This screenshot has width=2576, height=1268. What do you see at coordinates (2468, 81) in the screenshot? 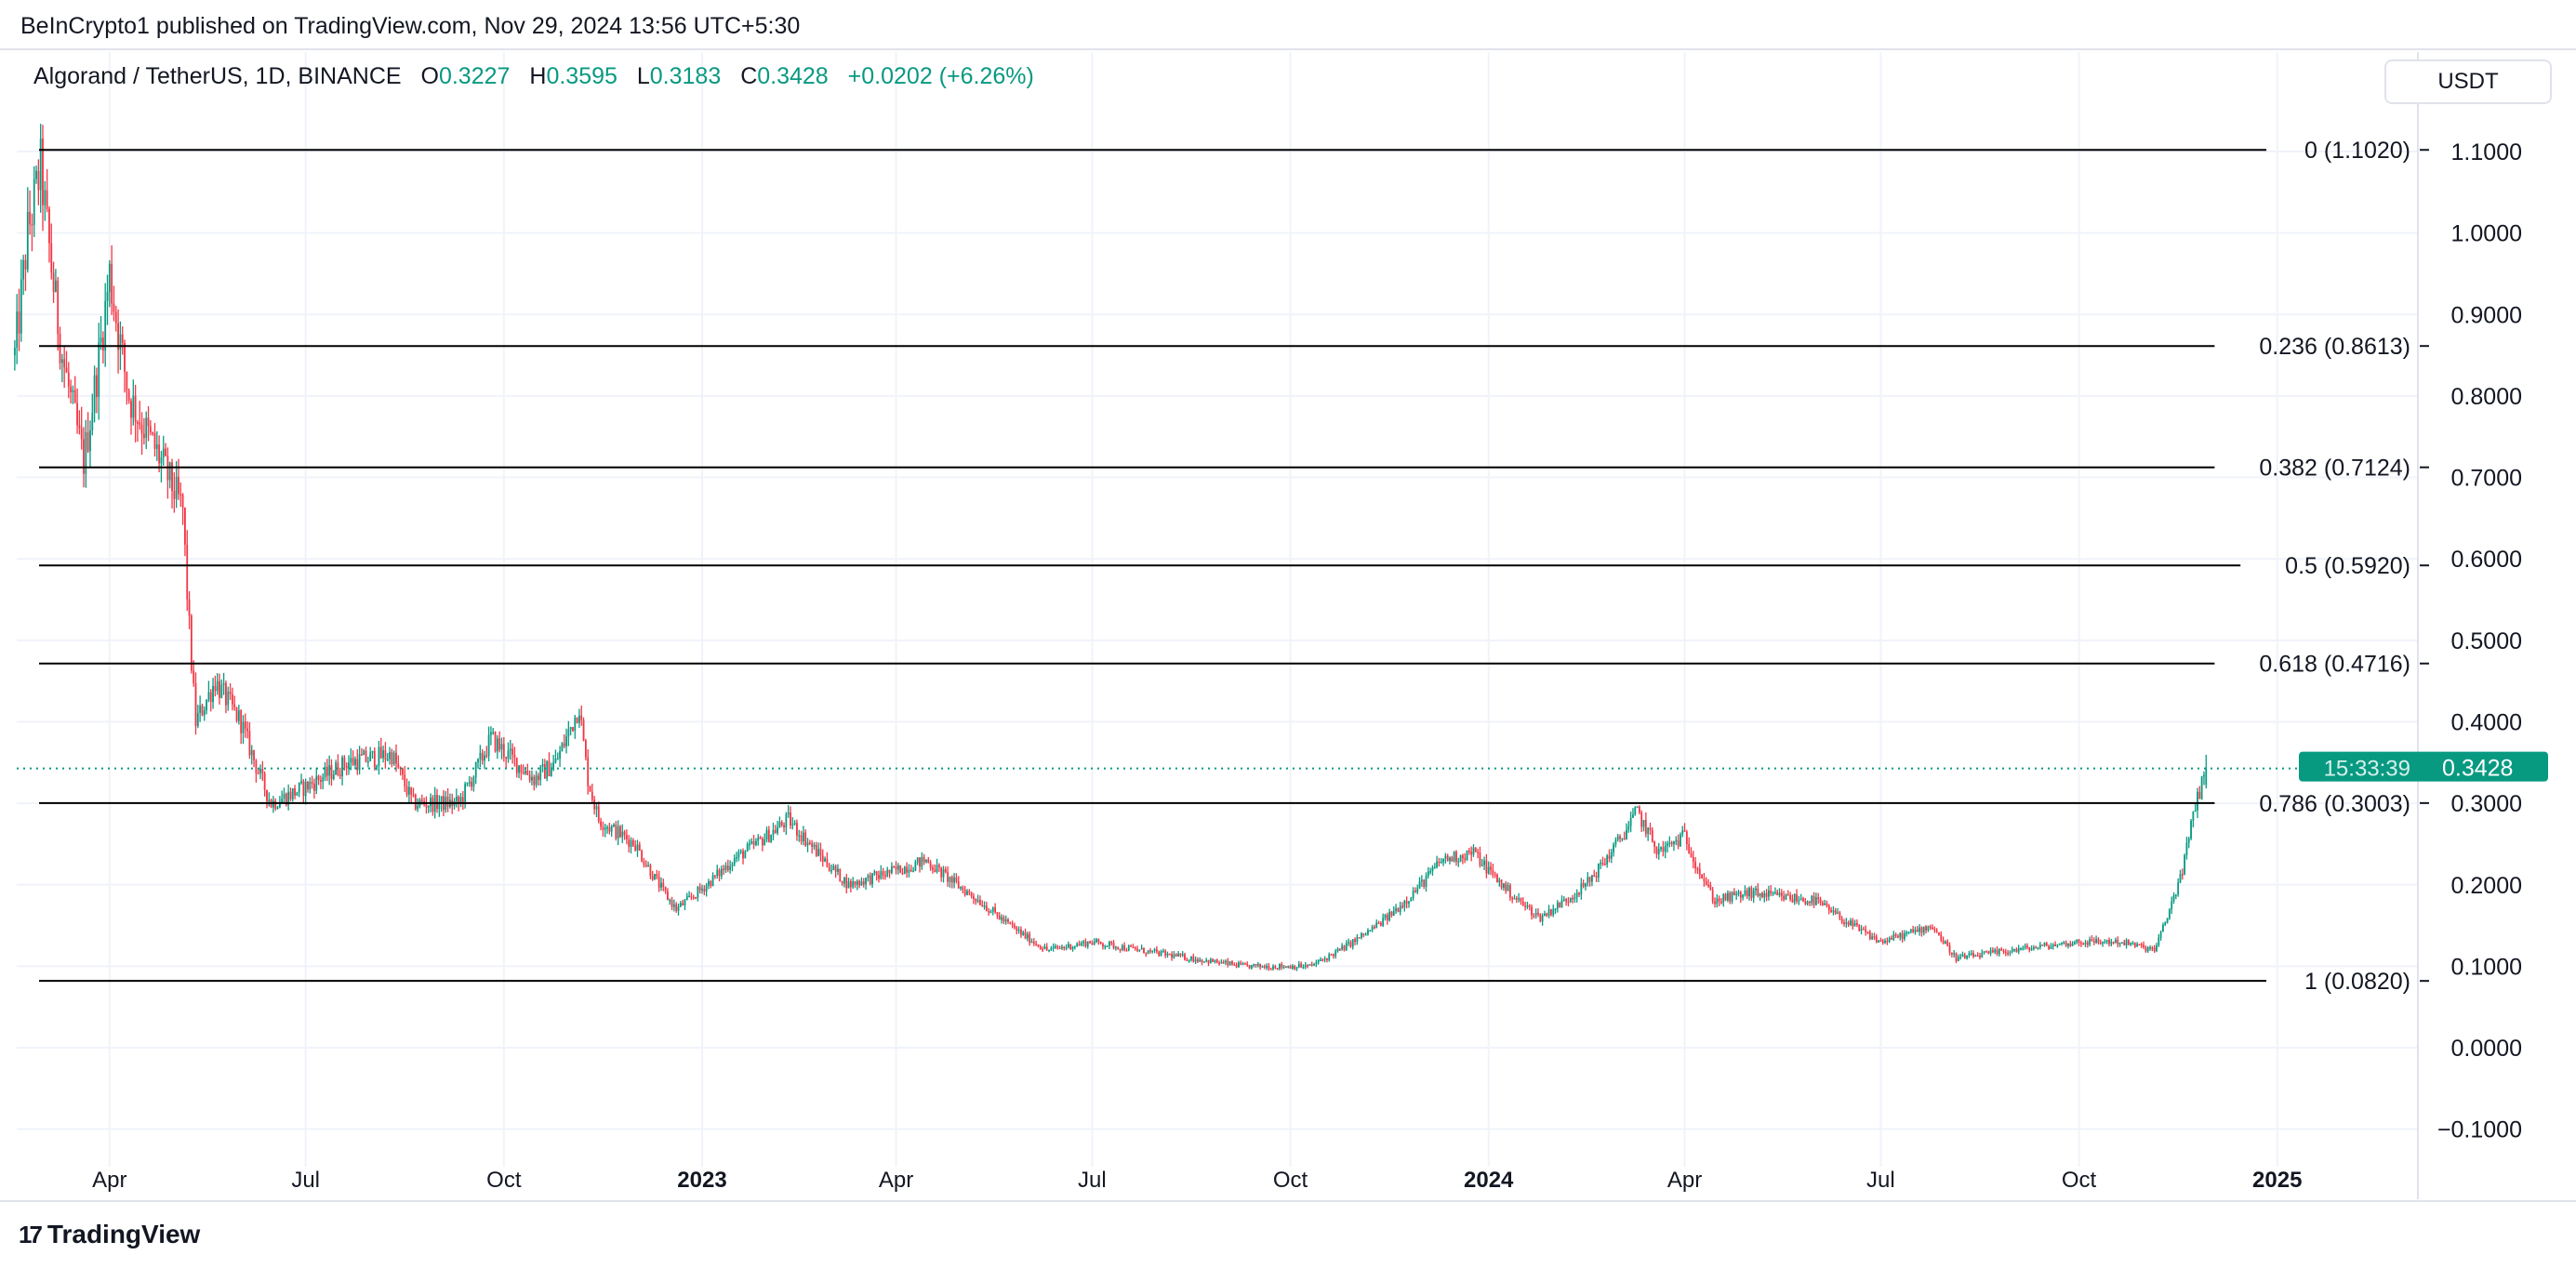
I see `currency-button: USDT` at bounding box center [2468, 81].